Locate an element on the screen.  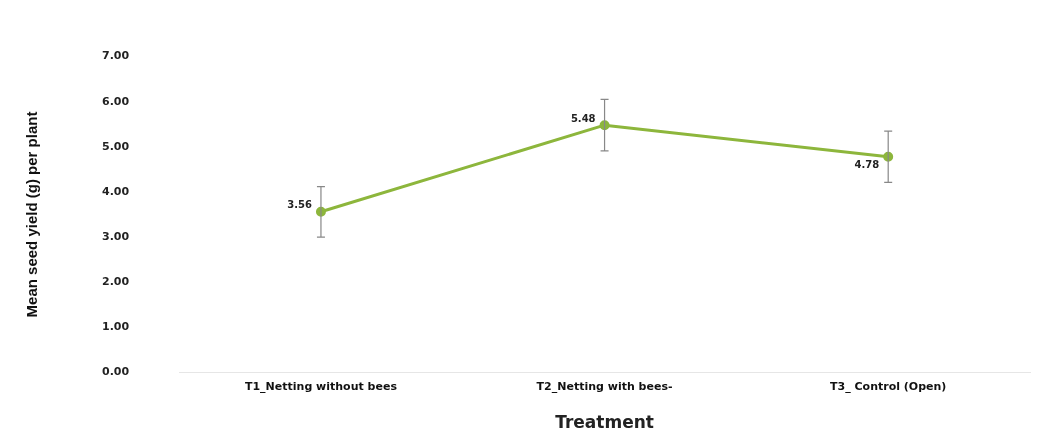
x-tick-label: T1_Netting without bees is located at coordinates (321, 386).